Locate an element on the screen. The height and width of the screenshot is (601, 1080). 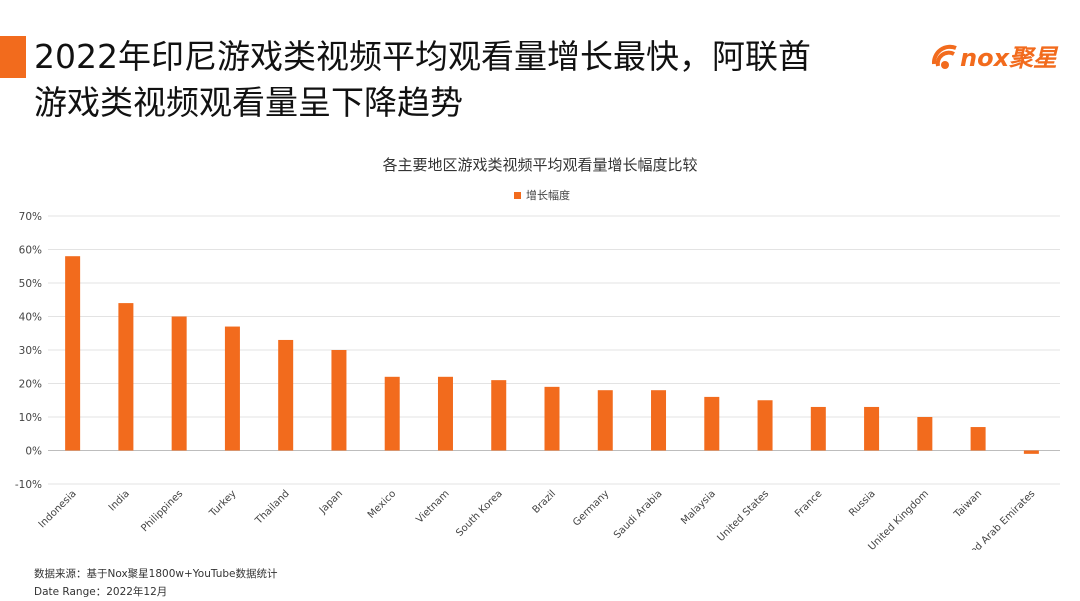
y-tick-label: 60% is located at coordinates (30, 251).